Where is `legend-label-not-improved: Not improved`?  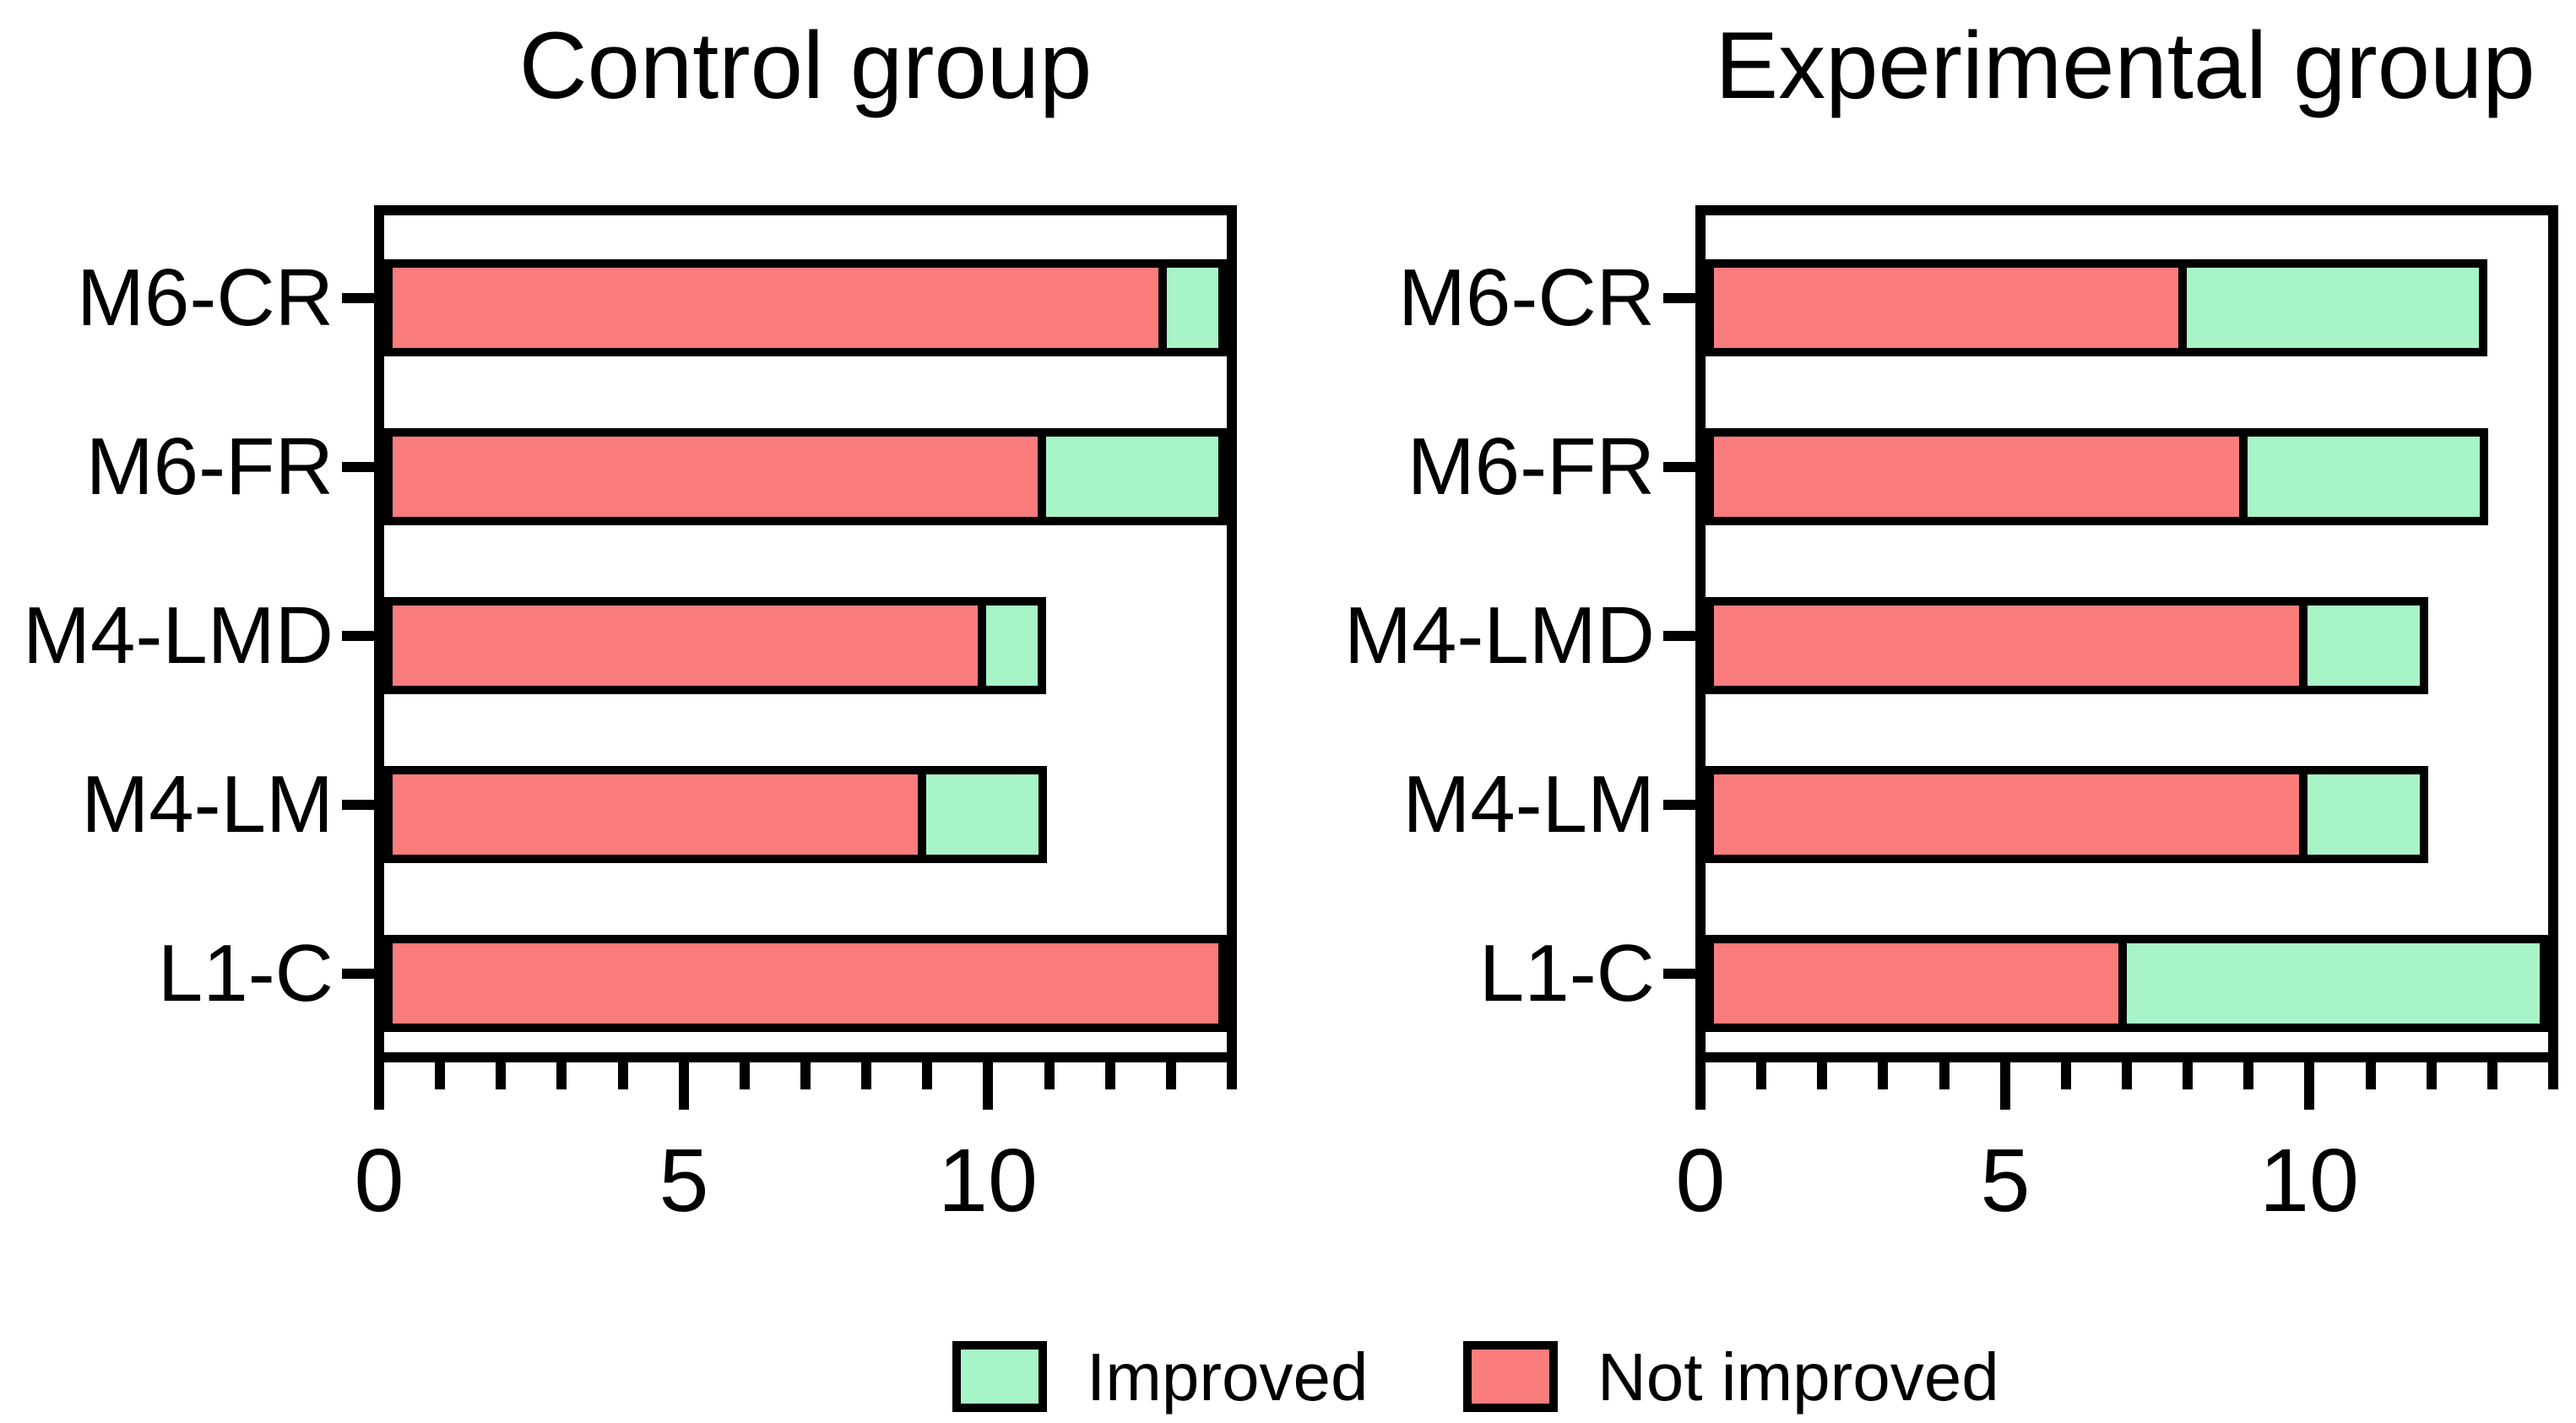
legend-label-not-improved: Not improved is located at coordinates (1798, 1377).